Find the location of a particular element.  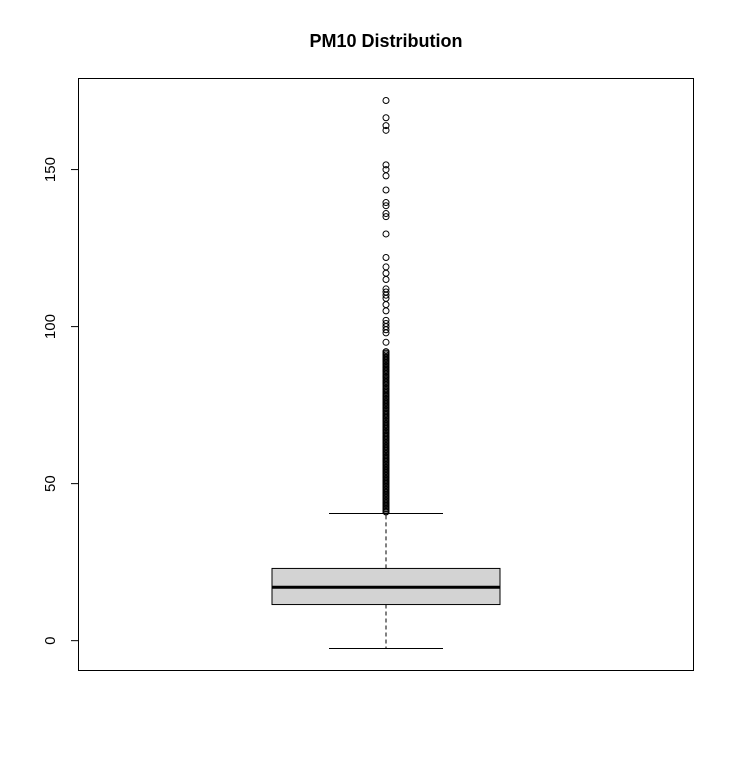

chart-title: PM10 Distribution is located at coordinates (385, 41).